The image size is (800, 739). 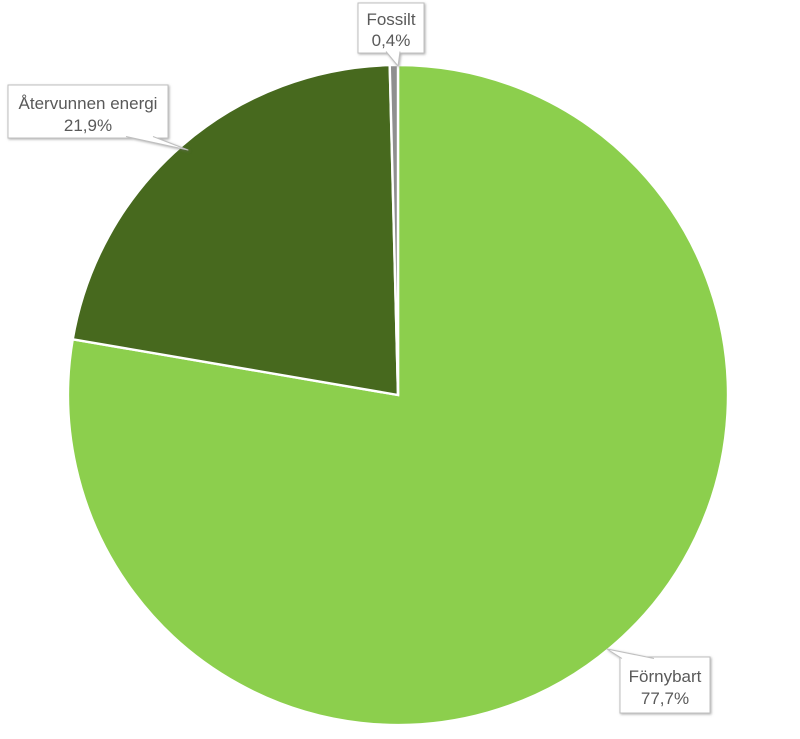 I want to click on callout-value: 21,9%, so click(x=88, y=125).